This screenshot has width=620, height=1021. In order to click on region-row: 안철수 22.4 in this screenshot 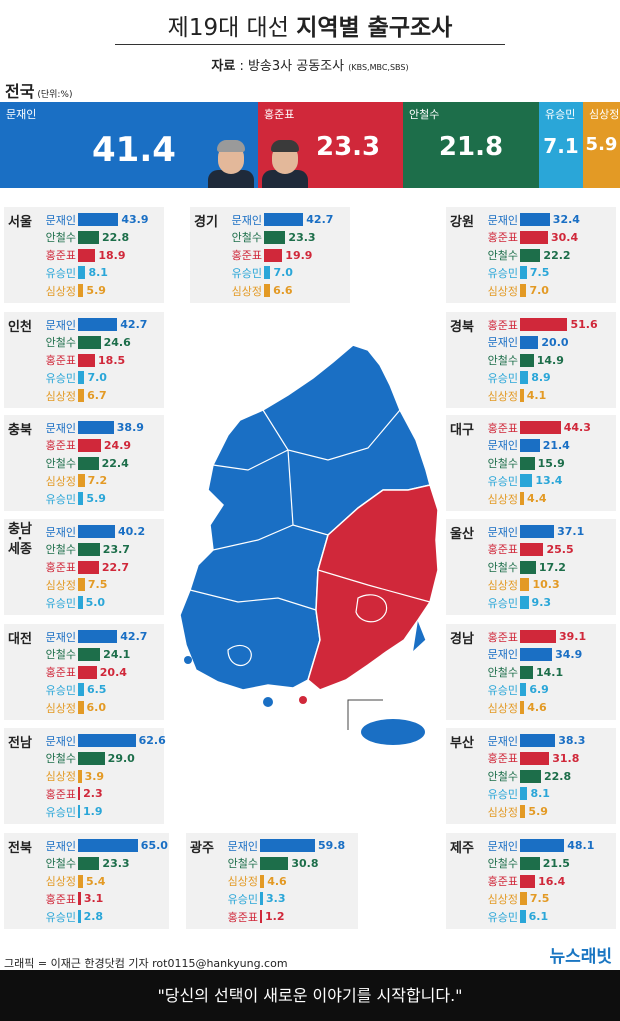, I will do `click(83, 463)`.